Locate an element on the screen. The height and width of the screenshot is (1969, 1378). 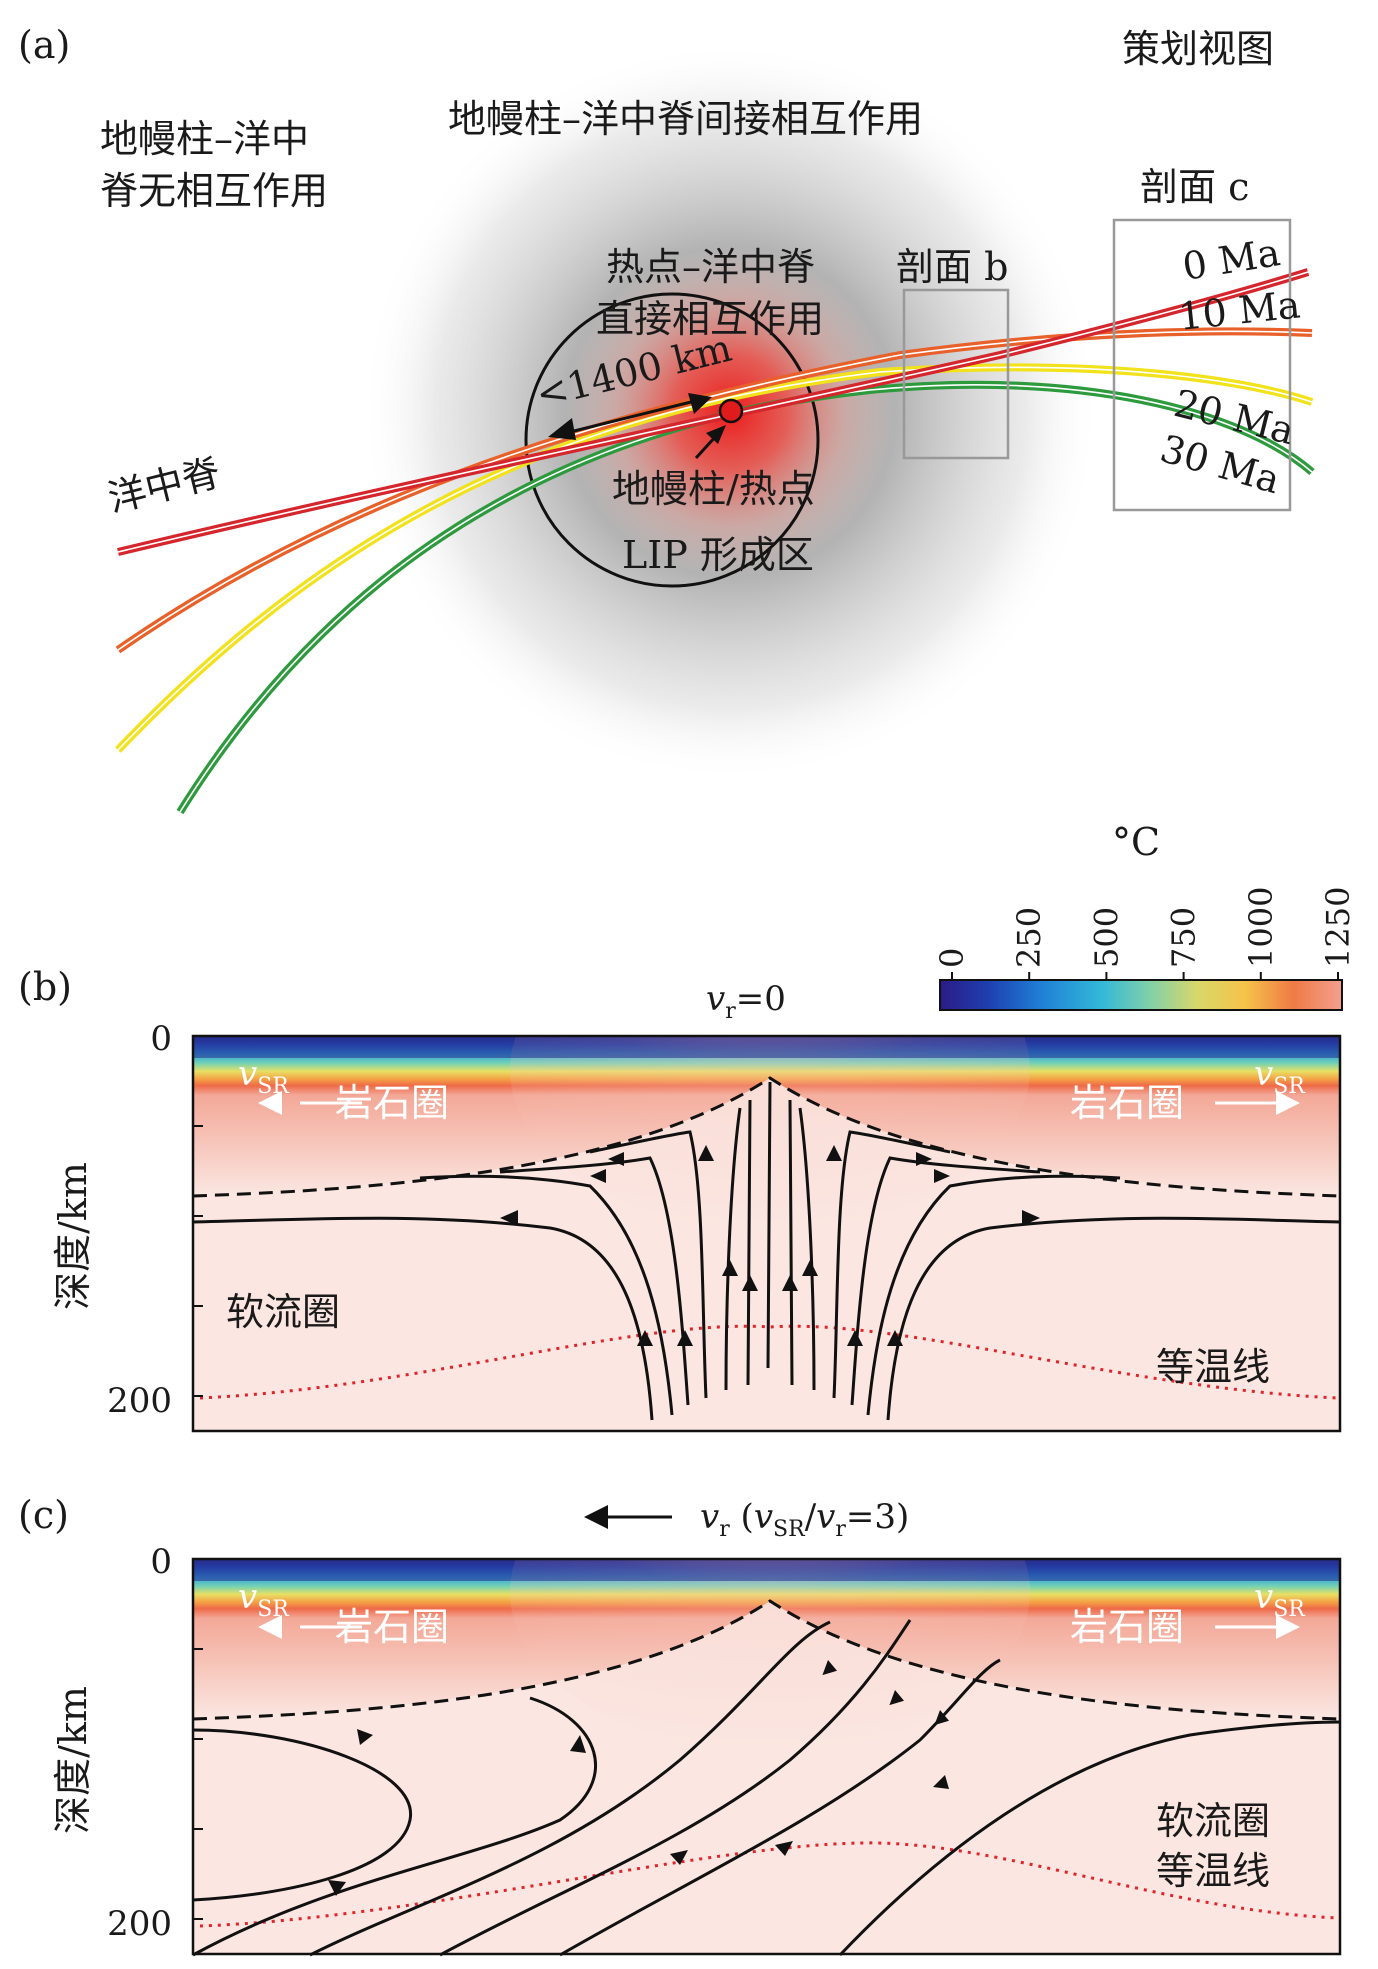
panel-b-vr-eq: =0 is located at coordinates (761, 999).